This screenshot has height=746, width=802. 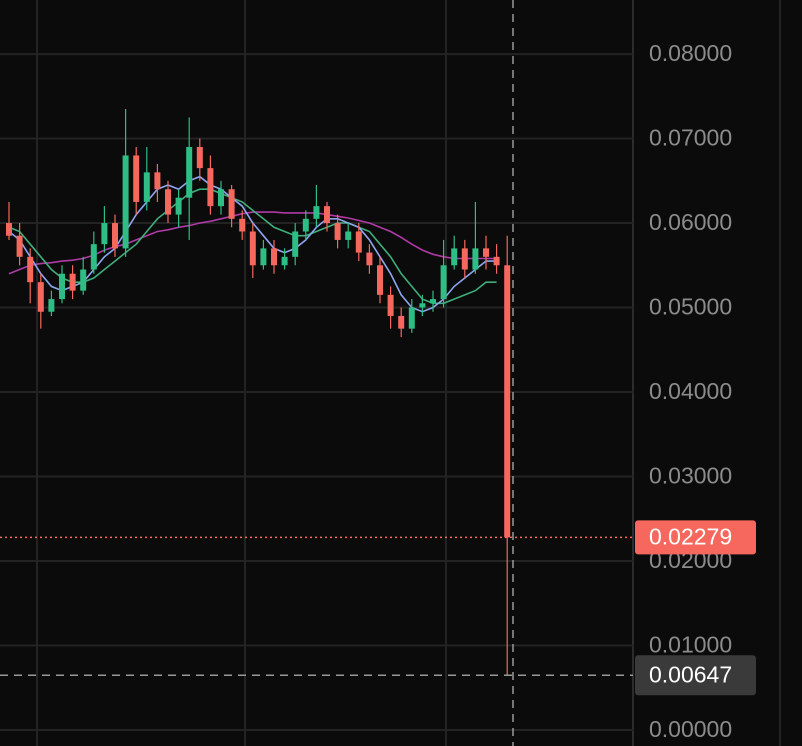 I want to click on y-tick-label: 0.05000, so click(x=690, y=307).